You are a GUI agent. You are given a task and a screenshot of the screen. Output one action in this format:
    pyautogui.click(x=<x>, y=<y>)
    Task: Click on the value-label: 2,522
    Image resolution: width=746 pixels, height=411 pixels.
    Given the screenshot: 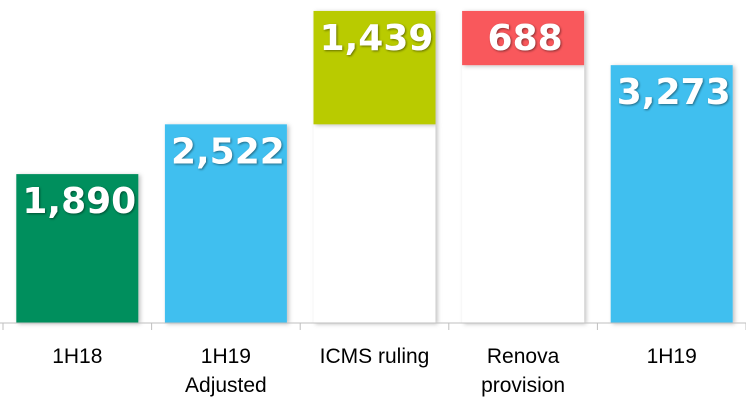 What is the action you would take?
    pyautogui.click(x=228, y=151)
    